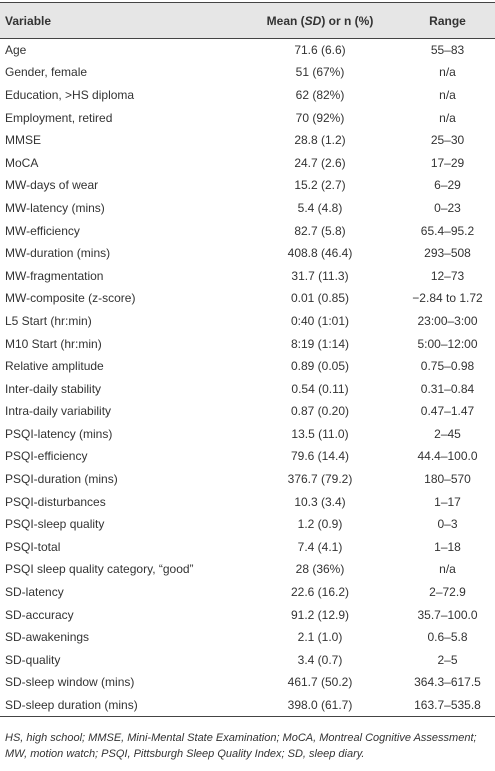 The image size is (495, 771). I want to click on table-cell: 10.3 (3.4), so click(320, 501).